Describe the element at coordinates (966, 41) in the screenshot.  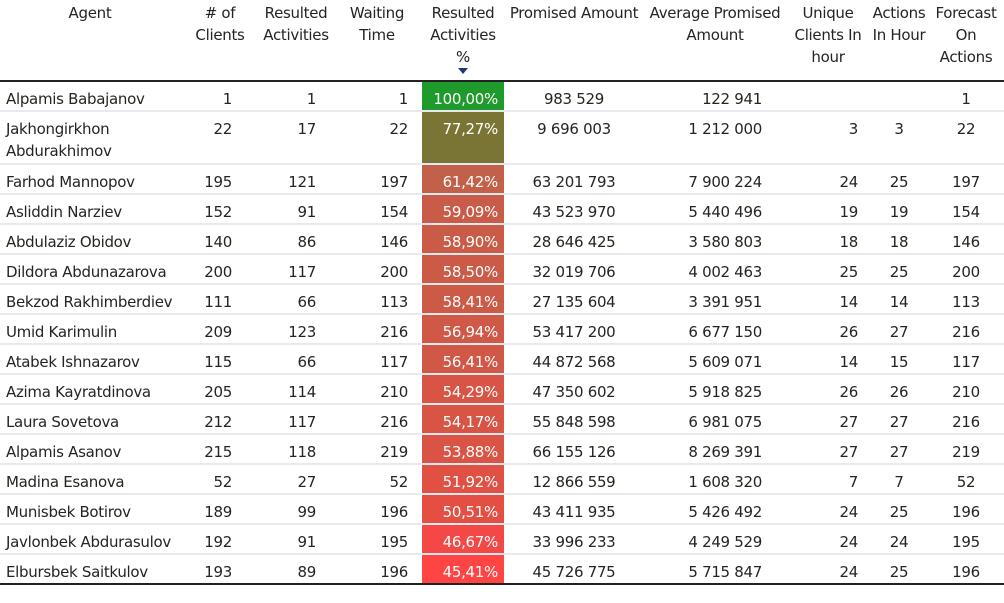
I see `header-forecast: Forecast On Actions` at that location.